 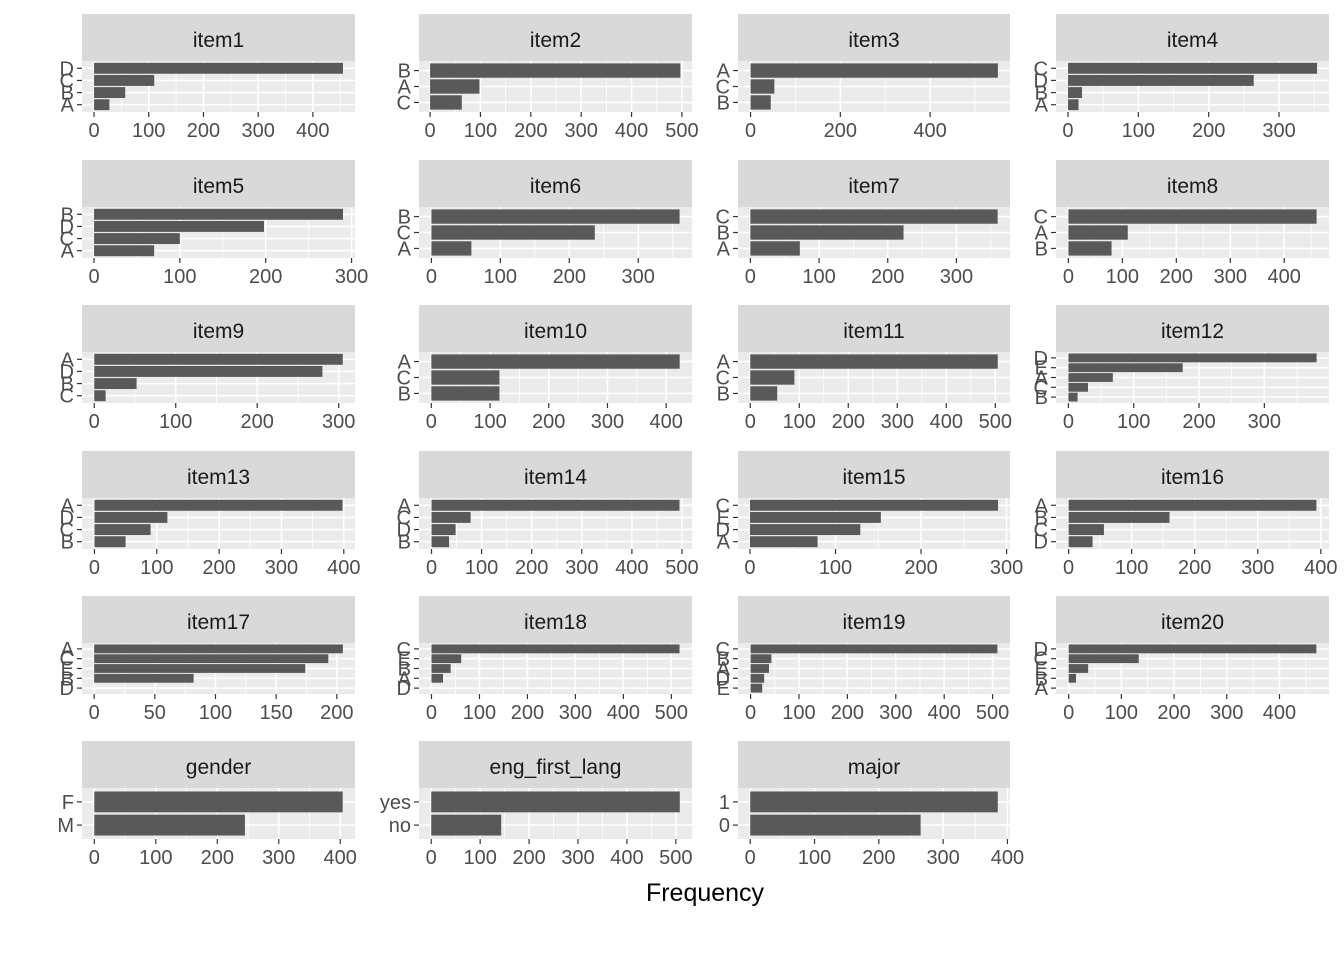 I want to click on strip-label-item11: item11, so click(x=873, y=331).